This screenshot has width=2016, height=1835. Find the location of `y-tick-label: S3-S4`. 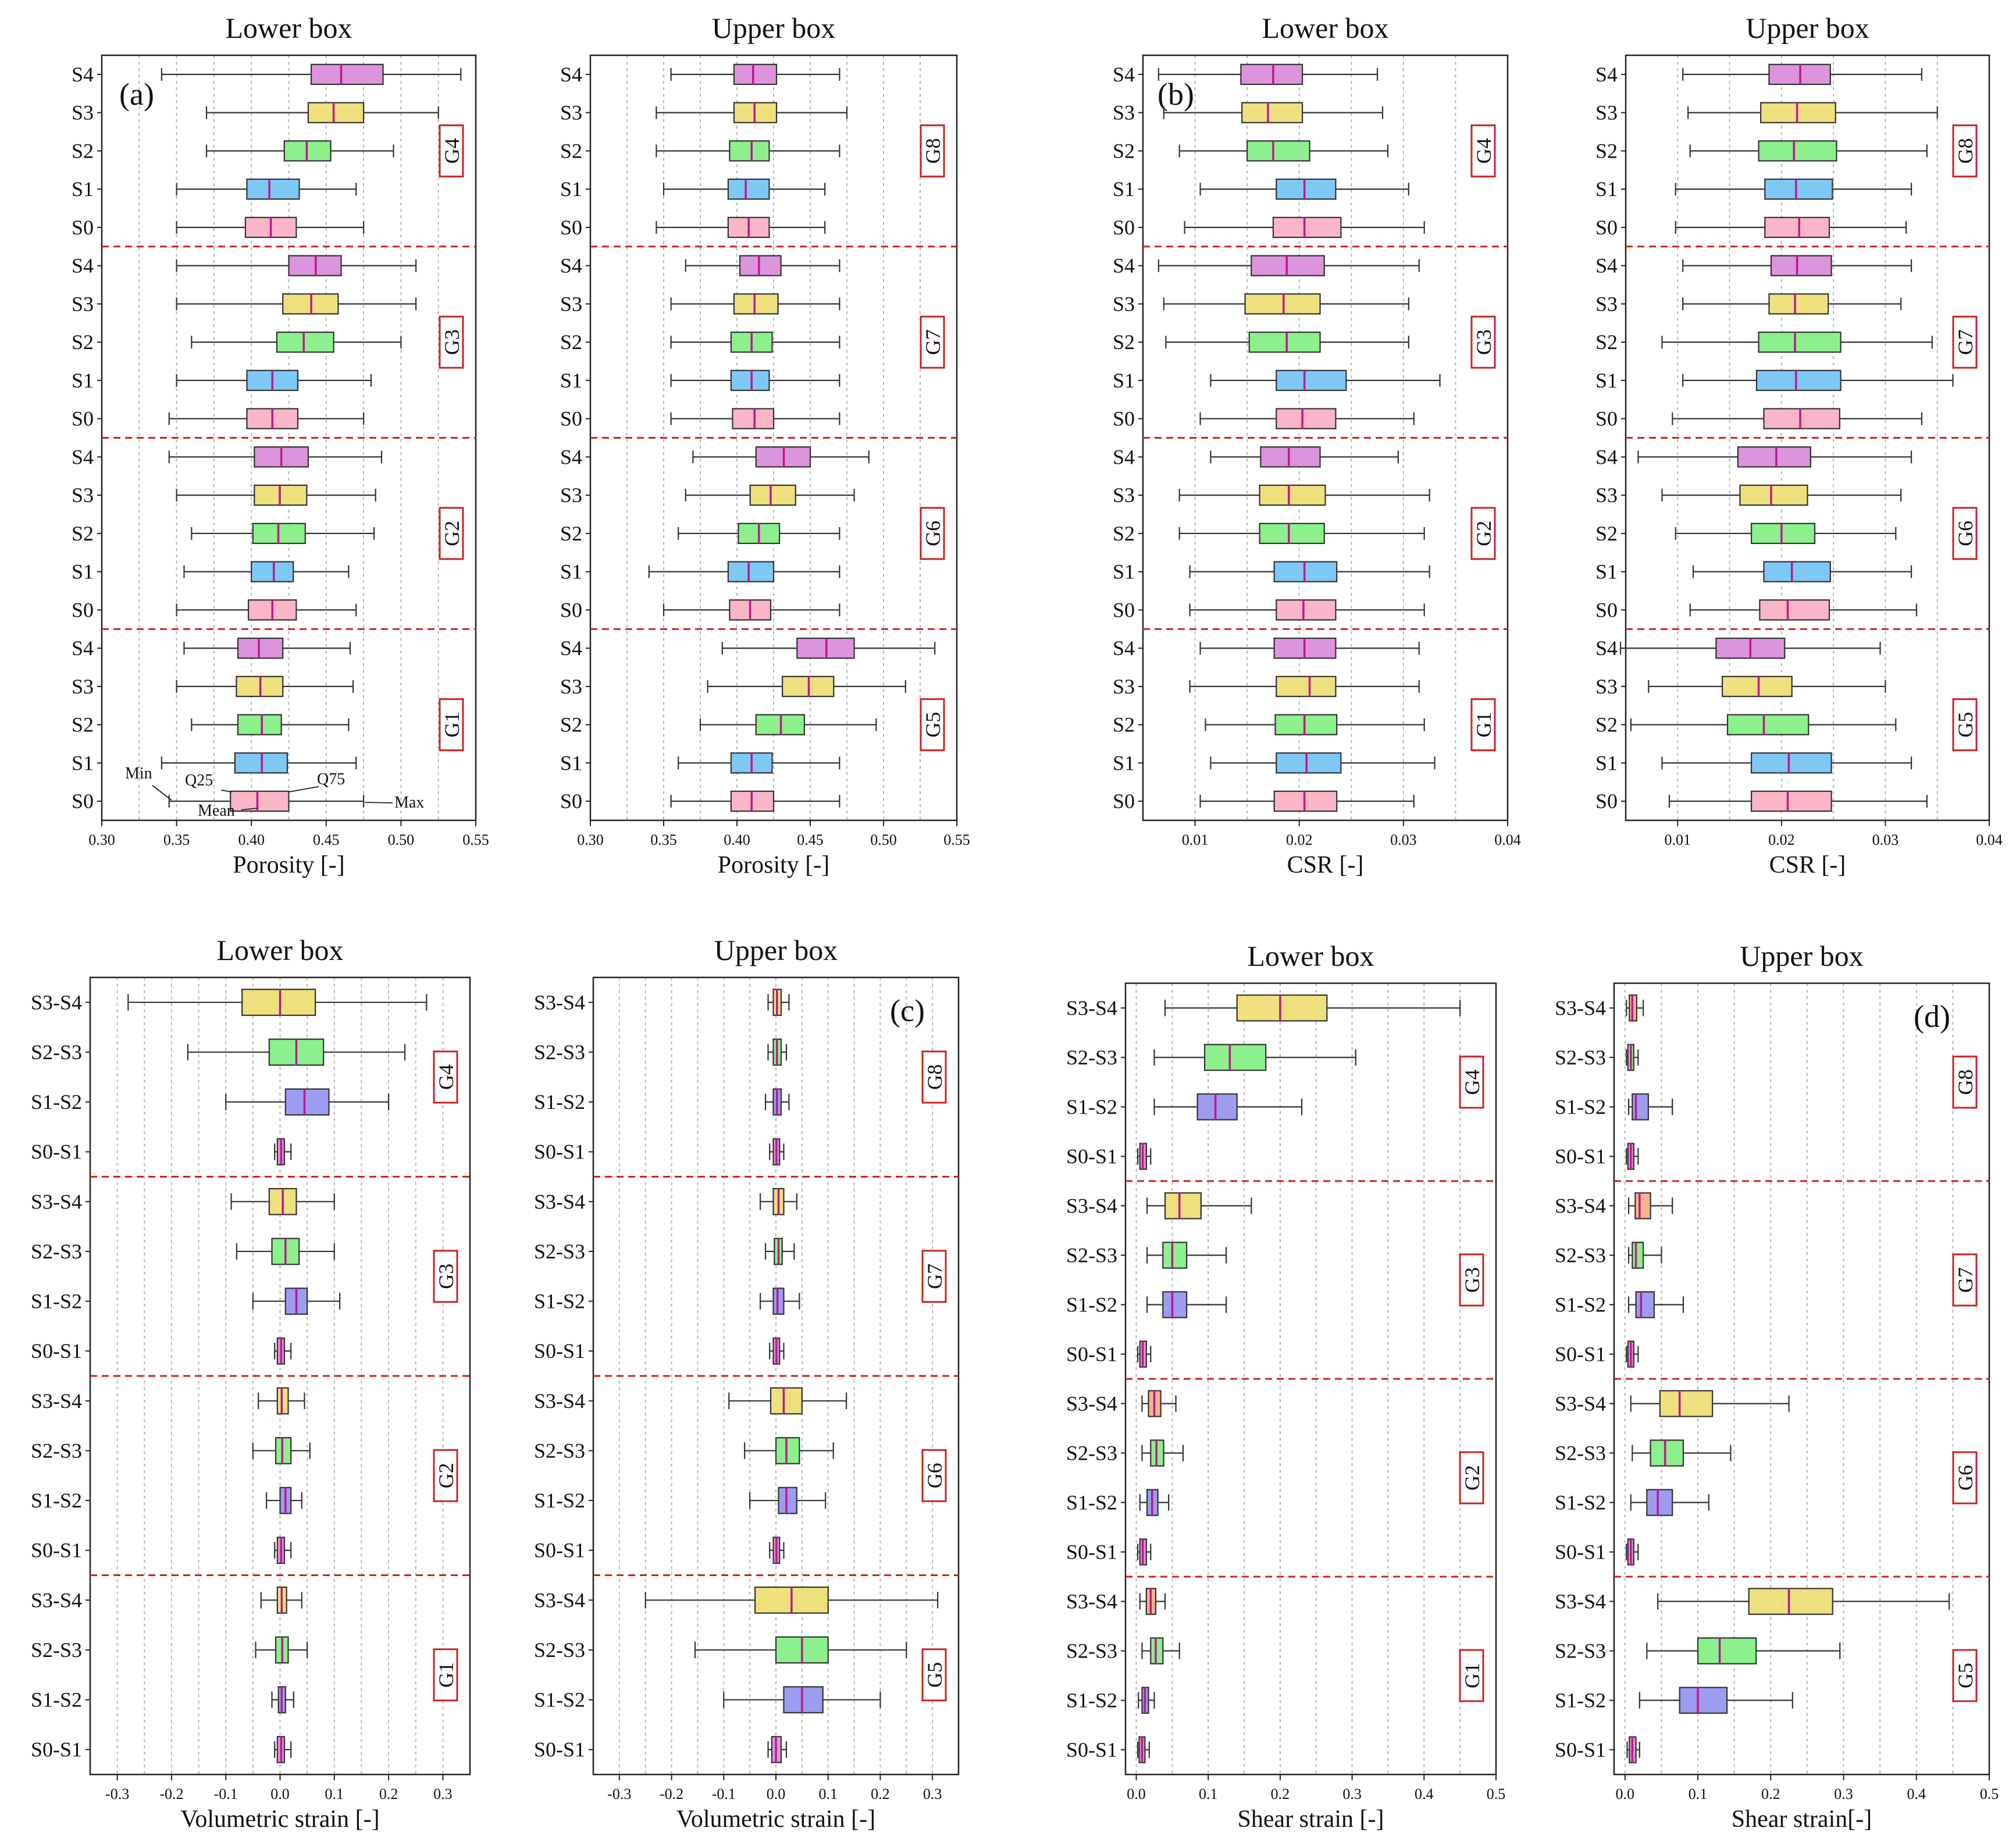

y-tick-label: S3-S4 is located at coordinates (56, 1201).